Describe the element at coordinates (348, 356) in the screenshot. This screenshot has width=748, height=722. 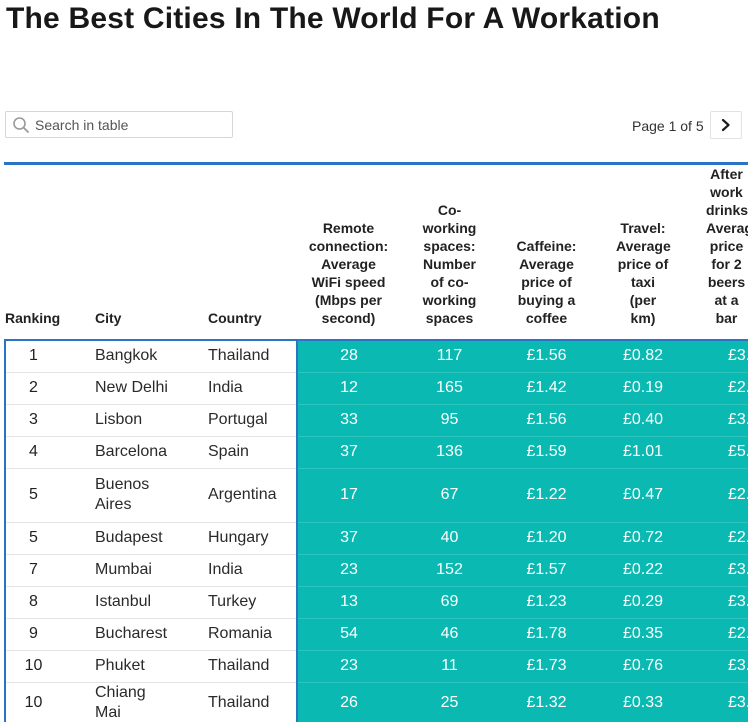
I see `cell-wifi-speed: 28` at that location.